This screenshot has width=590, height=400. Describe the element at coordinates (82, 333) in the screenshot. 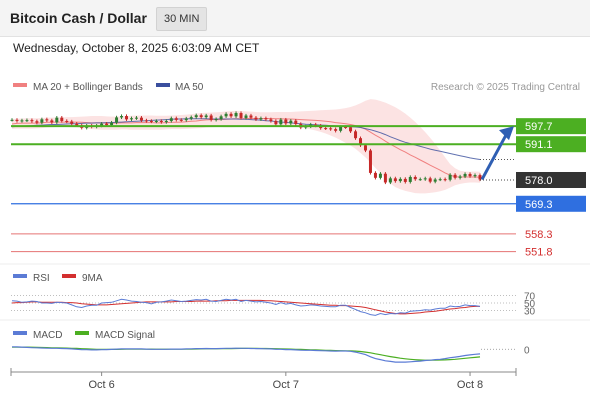

I see `macd-signal-legend-swatch` at that location.